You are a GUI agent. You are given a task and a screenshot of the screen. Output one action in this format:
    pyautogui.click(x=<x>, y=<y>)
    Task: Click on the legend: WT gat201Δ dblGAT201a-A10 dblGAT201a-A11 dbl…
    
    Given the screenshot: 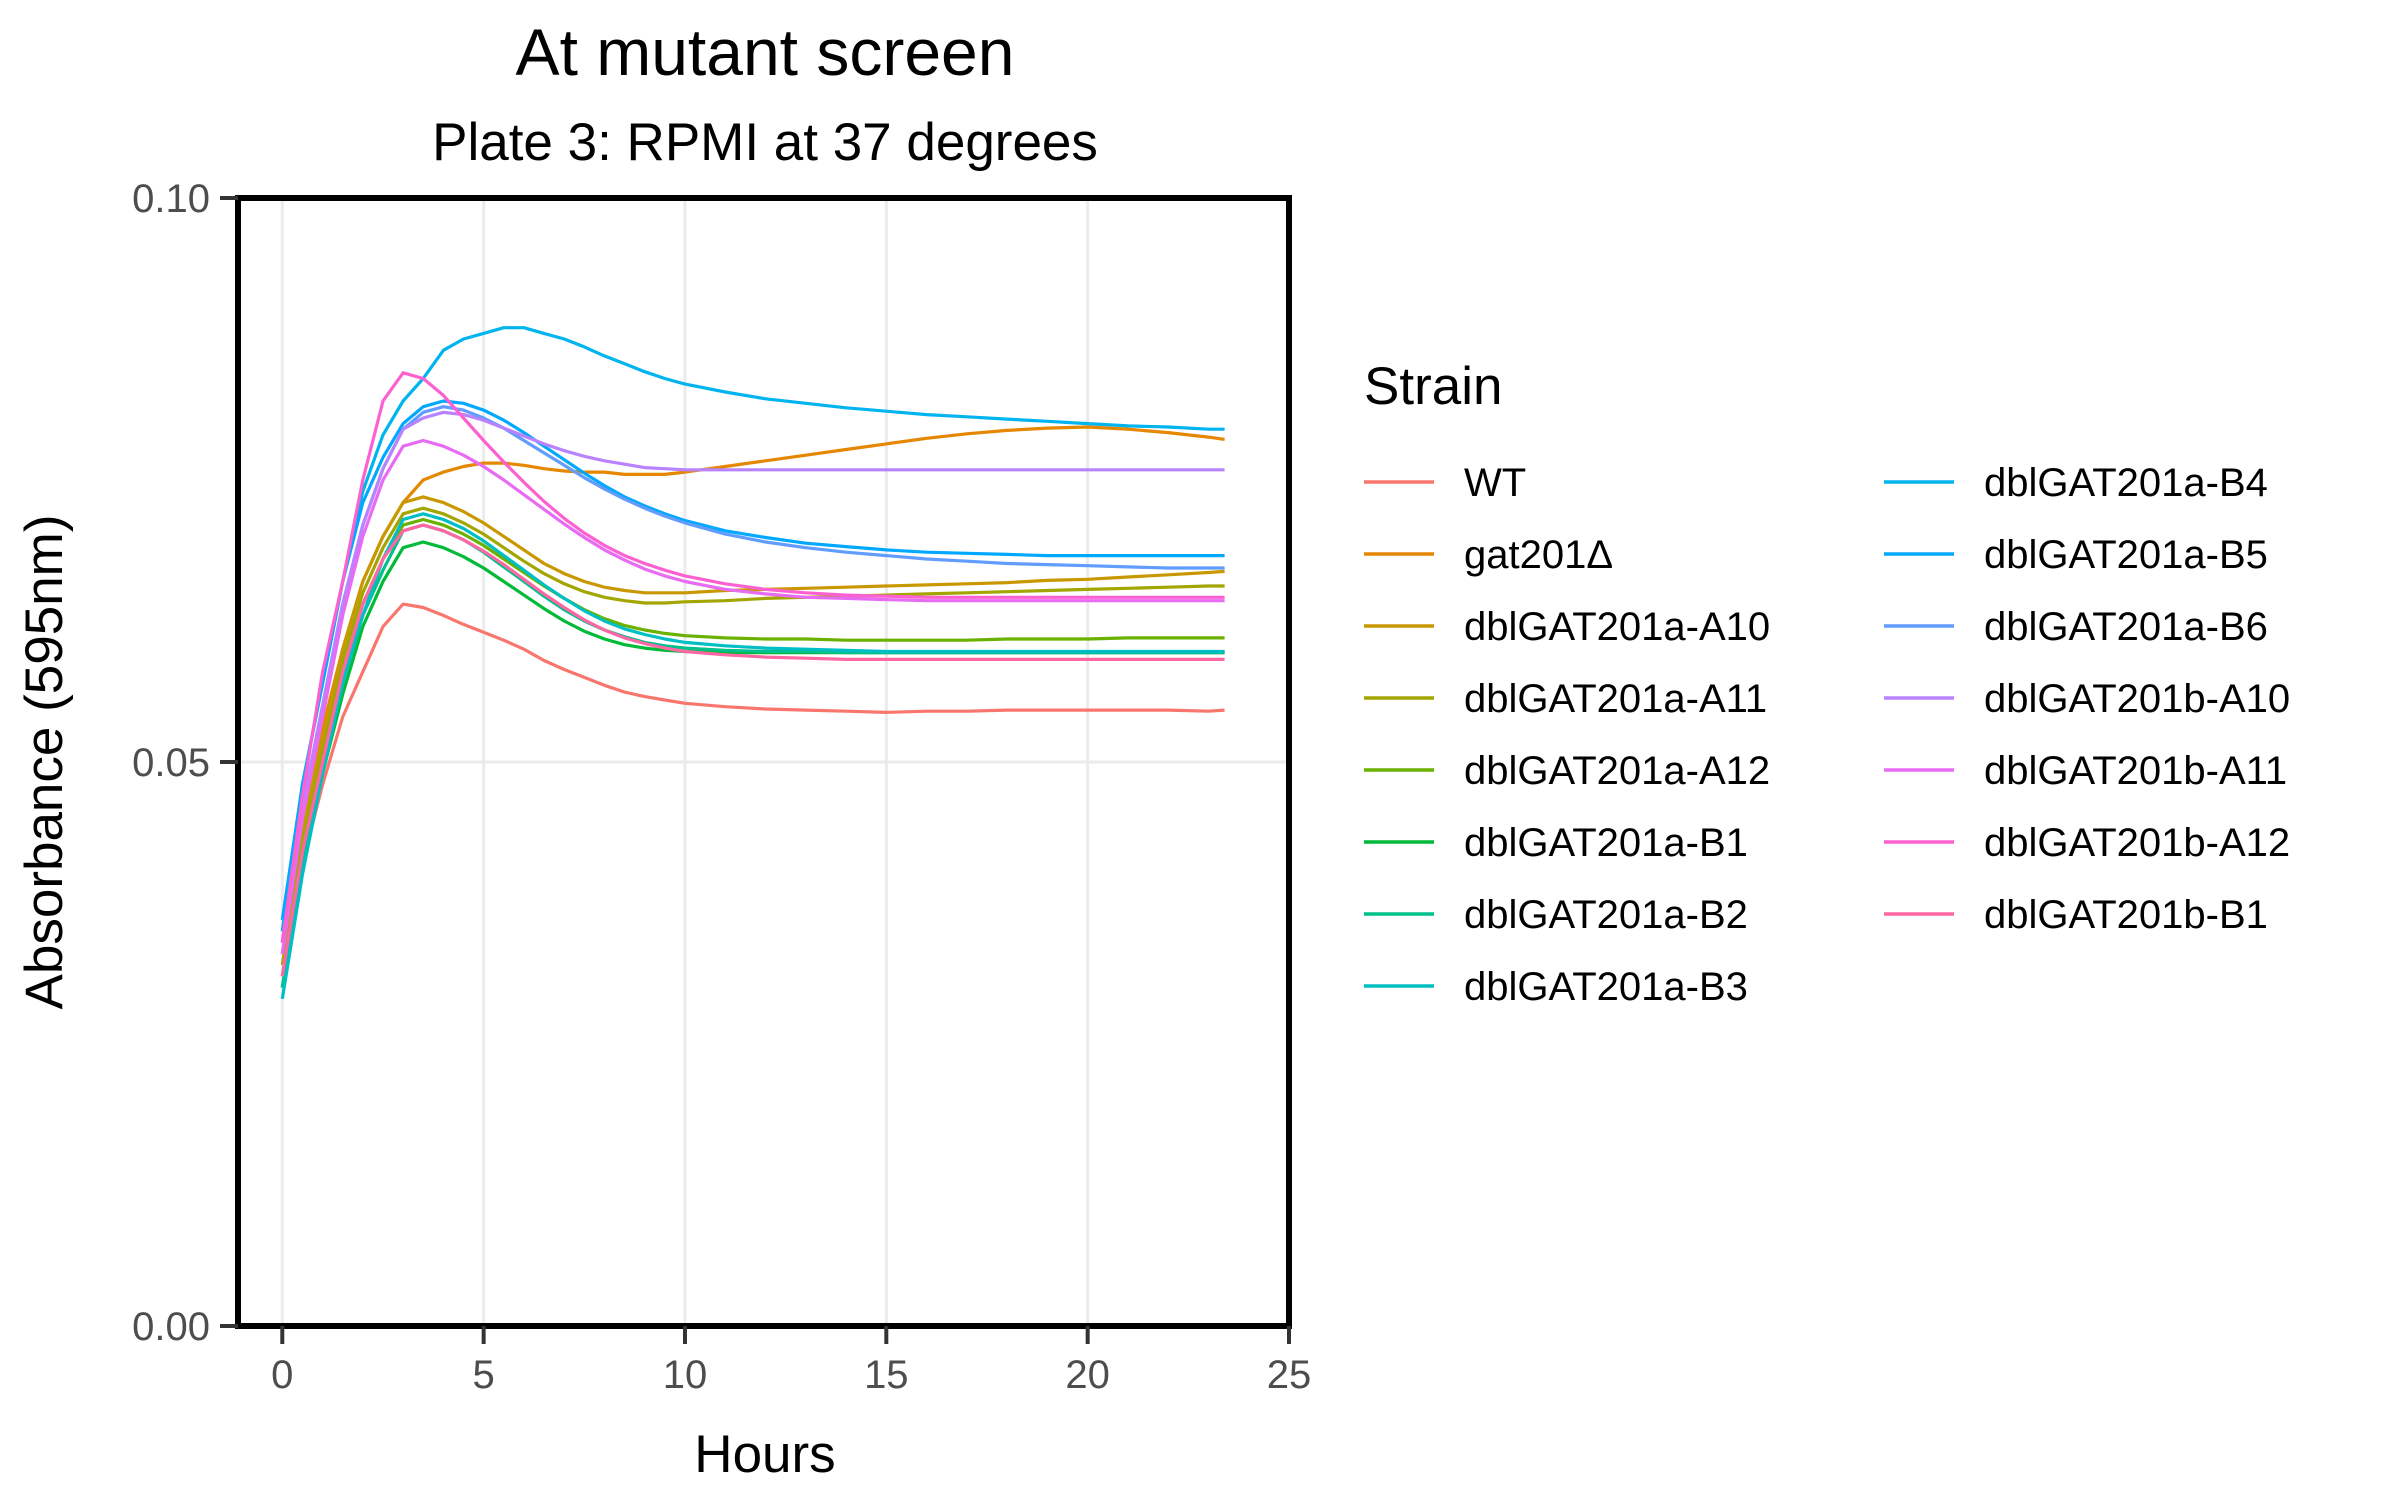 What is the action you would take?
    pyautogui.click(x=1827, y=735)
    